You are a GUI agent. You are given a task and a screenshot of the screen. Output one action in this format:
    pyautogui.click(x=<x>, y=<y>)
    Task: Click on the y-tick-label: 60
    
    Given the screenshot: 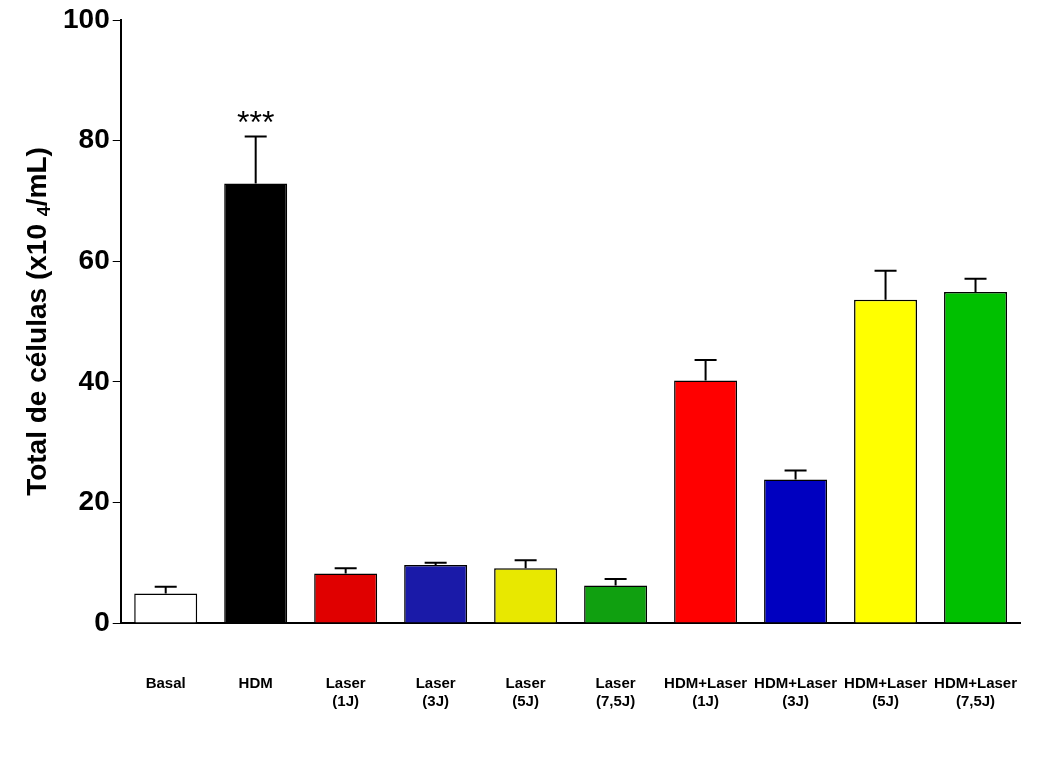 What is the action you would take?
    pyautogui.click(x=94, y=259)
    